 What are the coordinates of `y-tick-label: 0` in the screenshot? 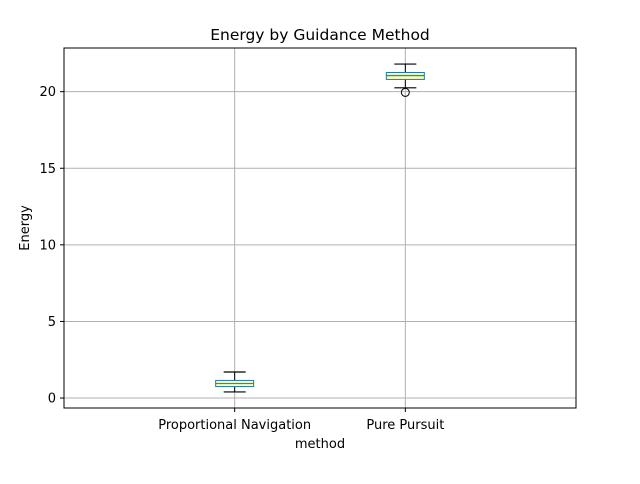 It's located at (52, 399).